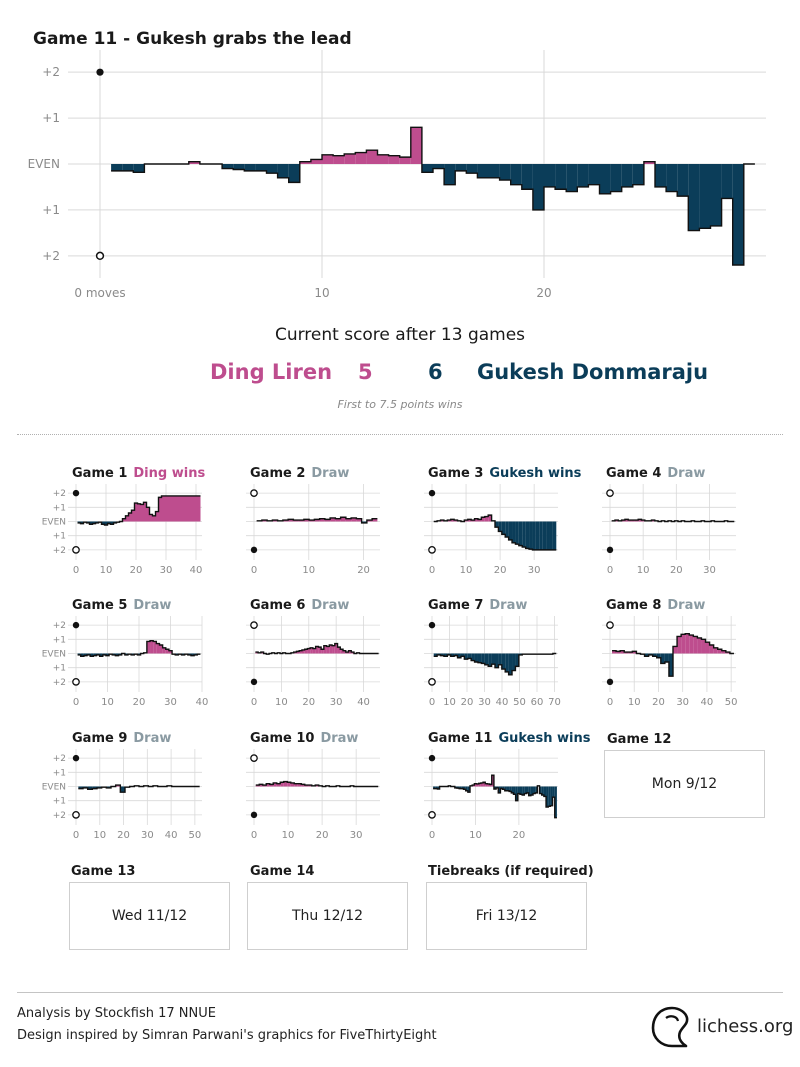  What do you see at coordinates (278, 473) in the screenshot?
I see `game-title-label: Game 2` at bounding box center [278, 473].